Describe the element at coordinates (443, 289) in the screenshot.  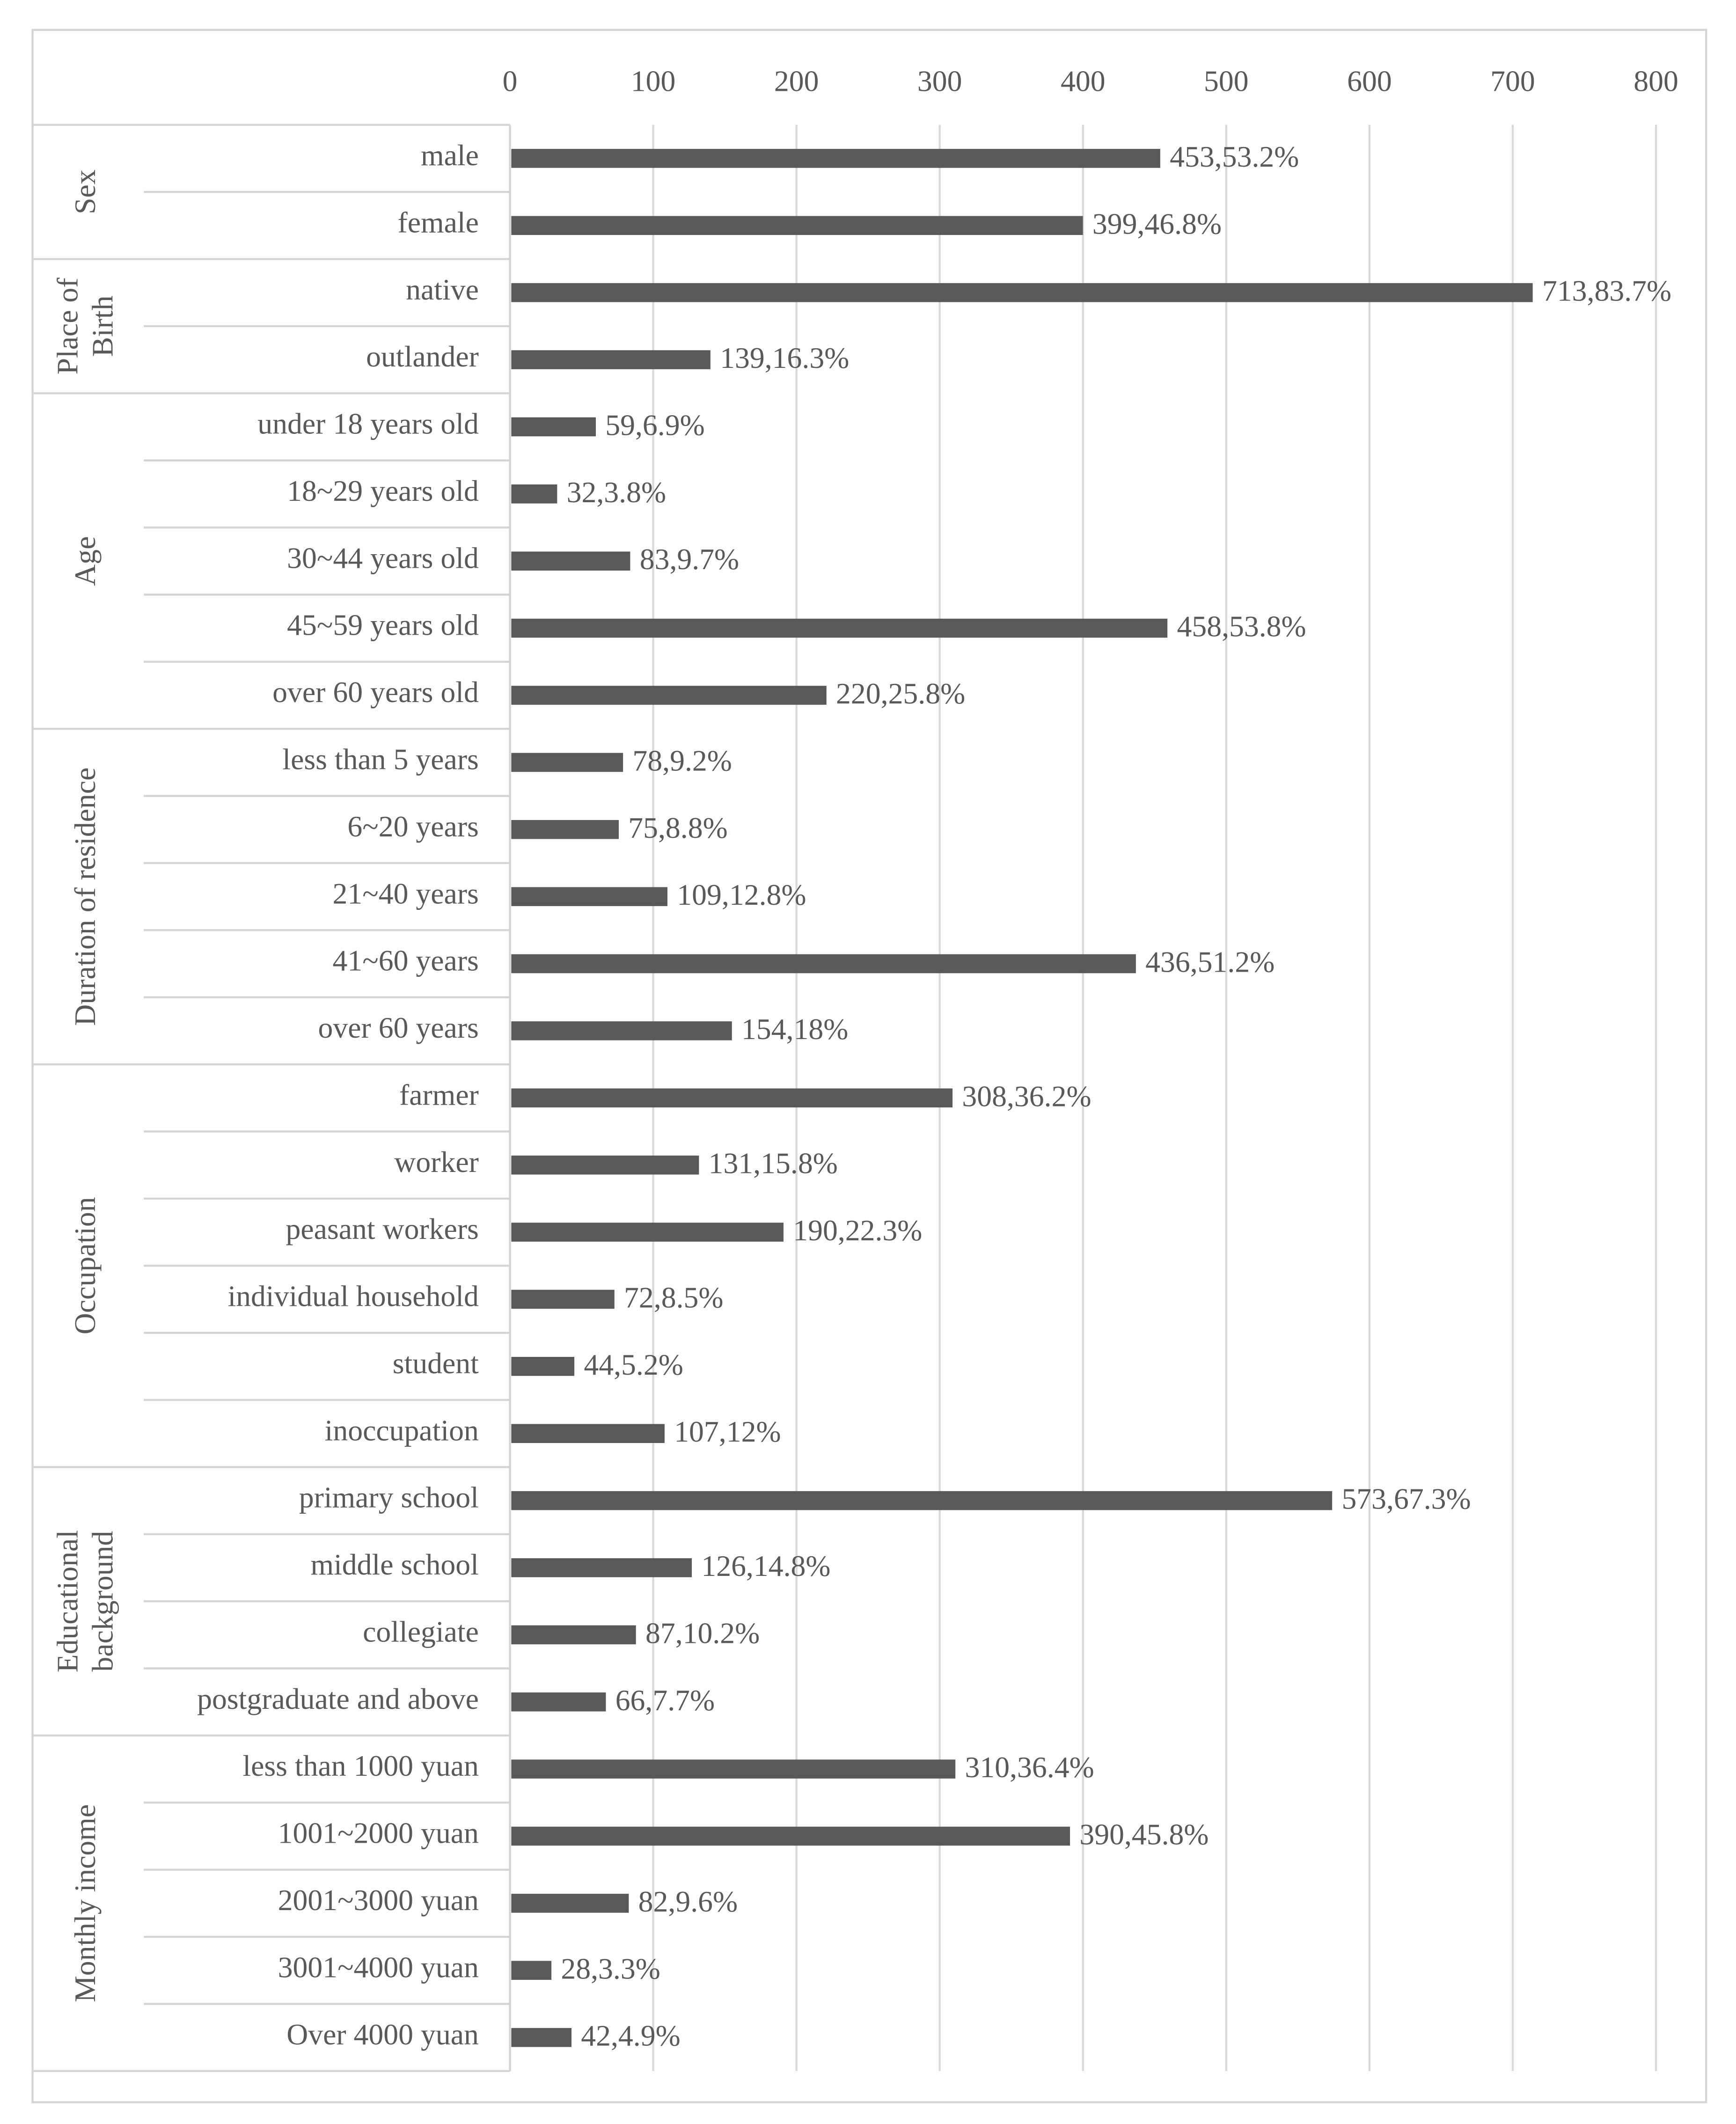
I see `category-label: native` at that location.